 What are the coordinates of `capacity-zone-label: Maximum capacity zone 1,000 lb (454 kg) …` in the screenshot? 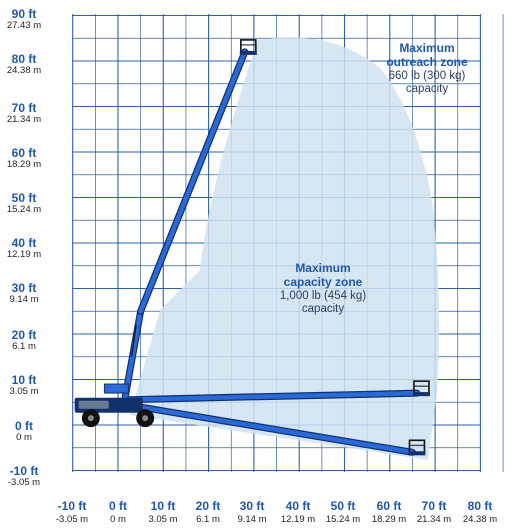 It's located at (323, 288).